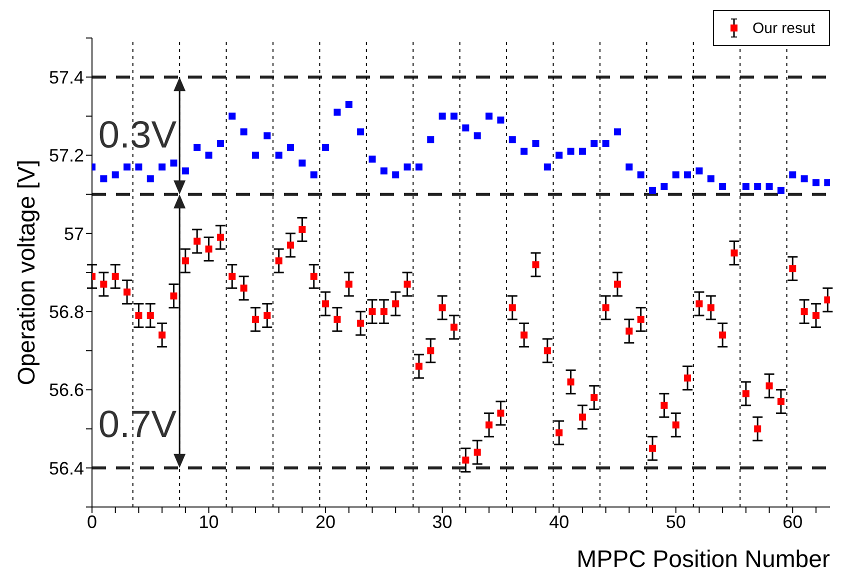 This screenshot has width=850, height=585. What do you see at coordinates (792, 522) in the screenshot?
I see `x-tick-label: 60` at bounding box center [792, 522].